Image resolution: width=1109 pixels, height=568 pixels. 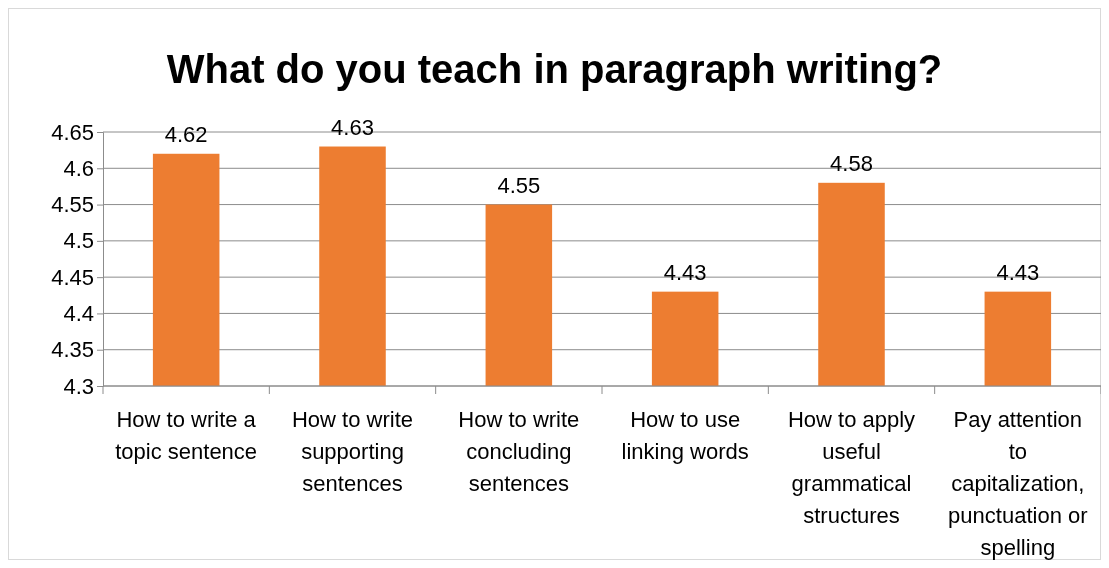 I want to click on data-label: 4.55, so click(x=519, y=185).